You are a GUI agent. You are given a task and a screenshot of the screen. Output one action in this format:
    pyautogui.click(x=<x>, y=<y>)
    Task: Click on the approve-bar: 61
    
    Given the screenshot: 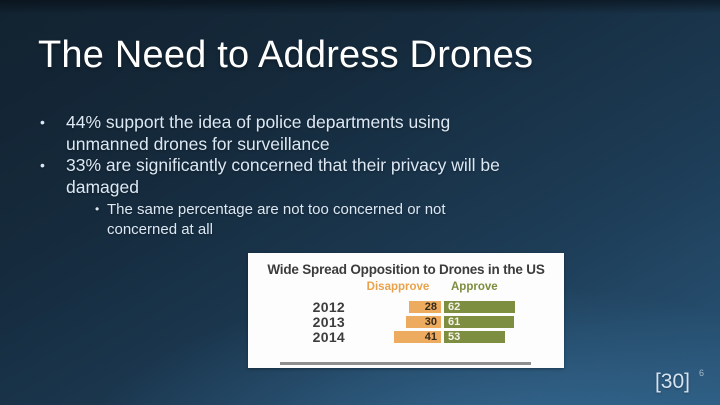 What is the action you would take?
    pyautogui.click(x=479, y=321)
    